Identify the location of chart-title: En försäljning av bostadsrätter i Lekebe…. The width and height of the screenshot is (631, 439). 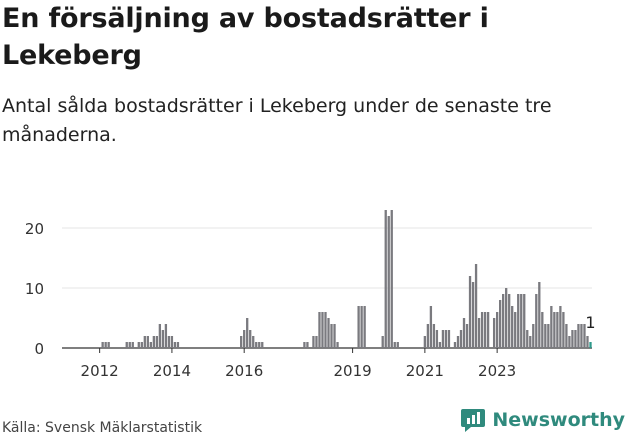
(245, 37).